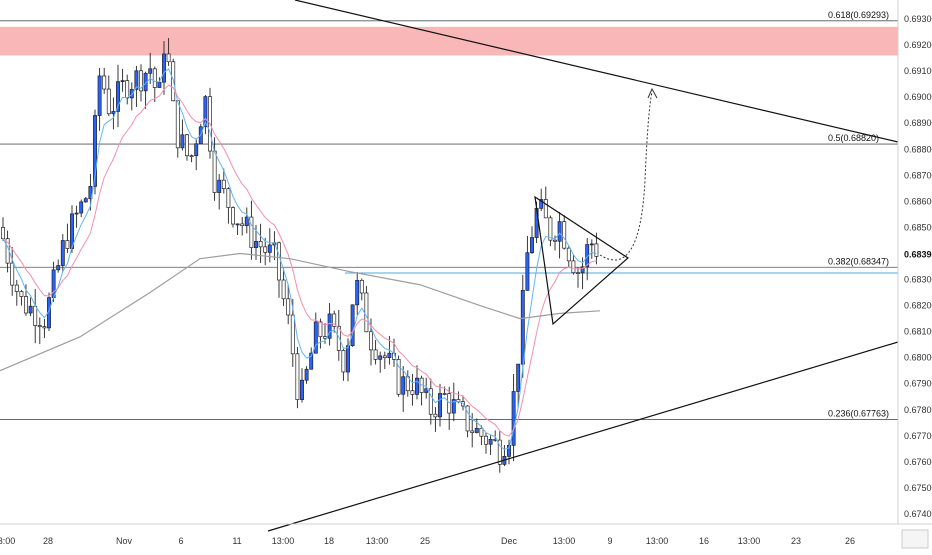 Image resolution: width=932 pixels, height=555 pixels. Describe the element at coordinates (858, 413) in the screenshot. I see `fib-label-3: 0.236(0.67763)` at that location.